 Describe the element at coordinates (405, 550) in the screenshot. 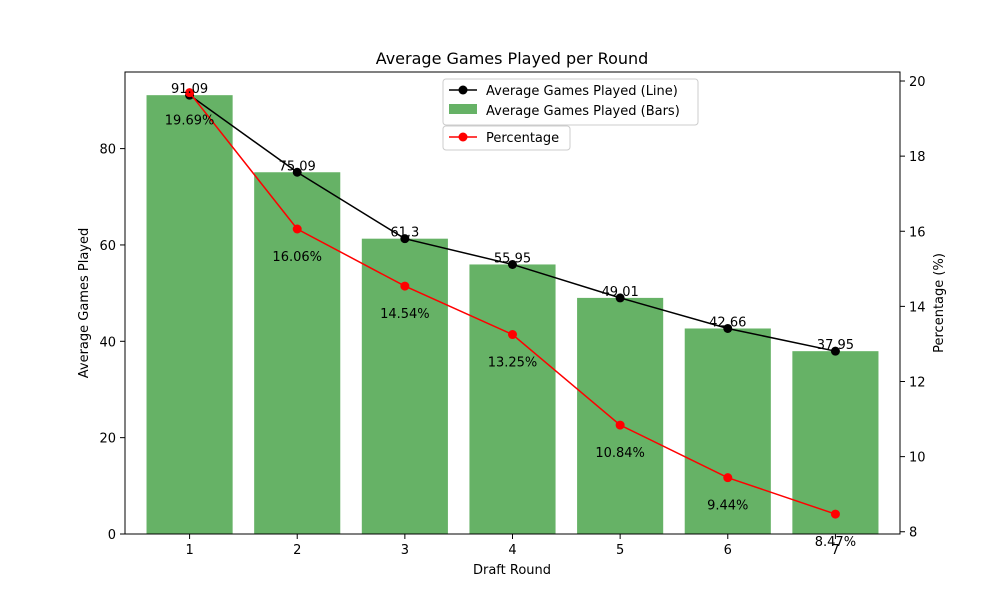

I see `x-tick-label-3: 3` at that location.